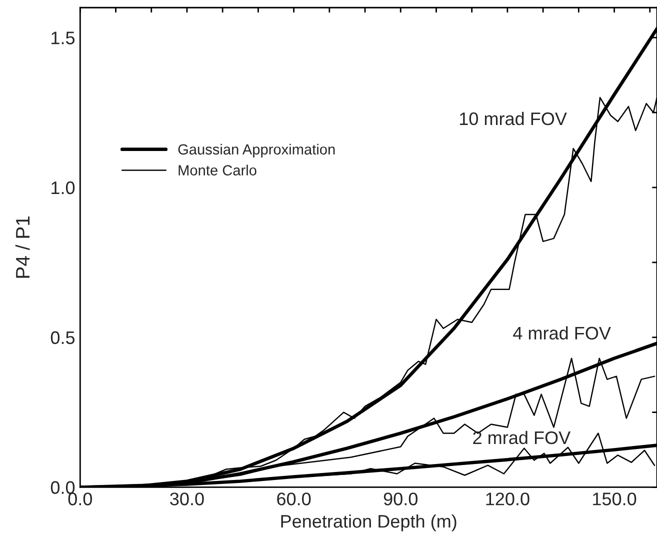 This screenshot has width=657, height=545. What do you see at coordinates (401, 499) in the screenshot?
I see `x-tick-label: 90.0` at bounding box center [401, 499].